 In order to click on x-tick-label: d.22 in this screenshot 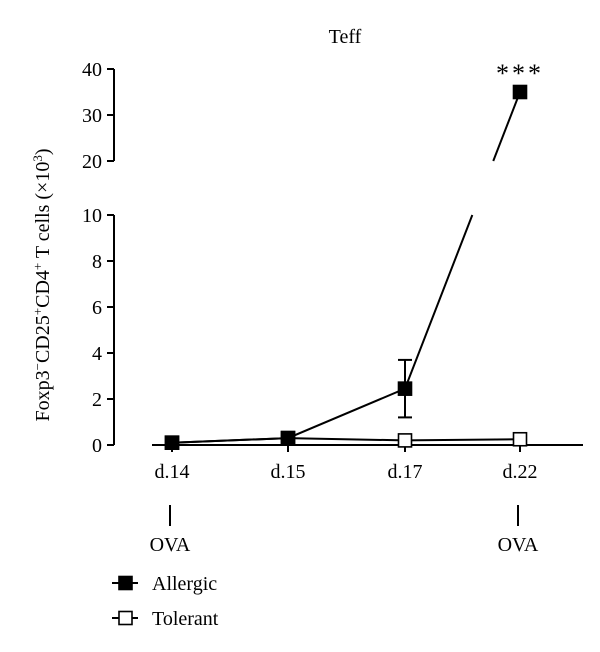, I will do `click(520, 472)`.